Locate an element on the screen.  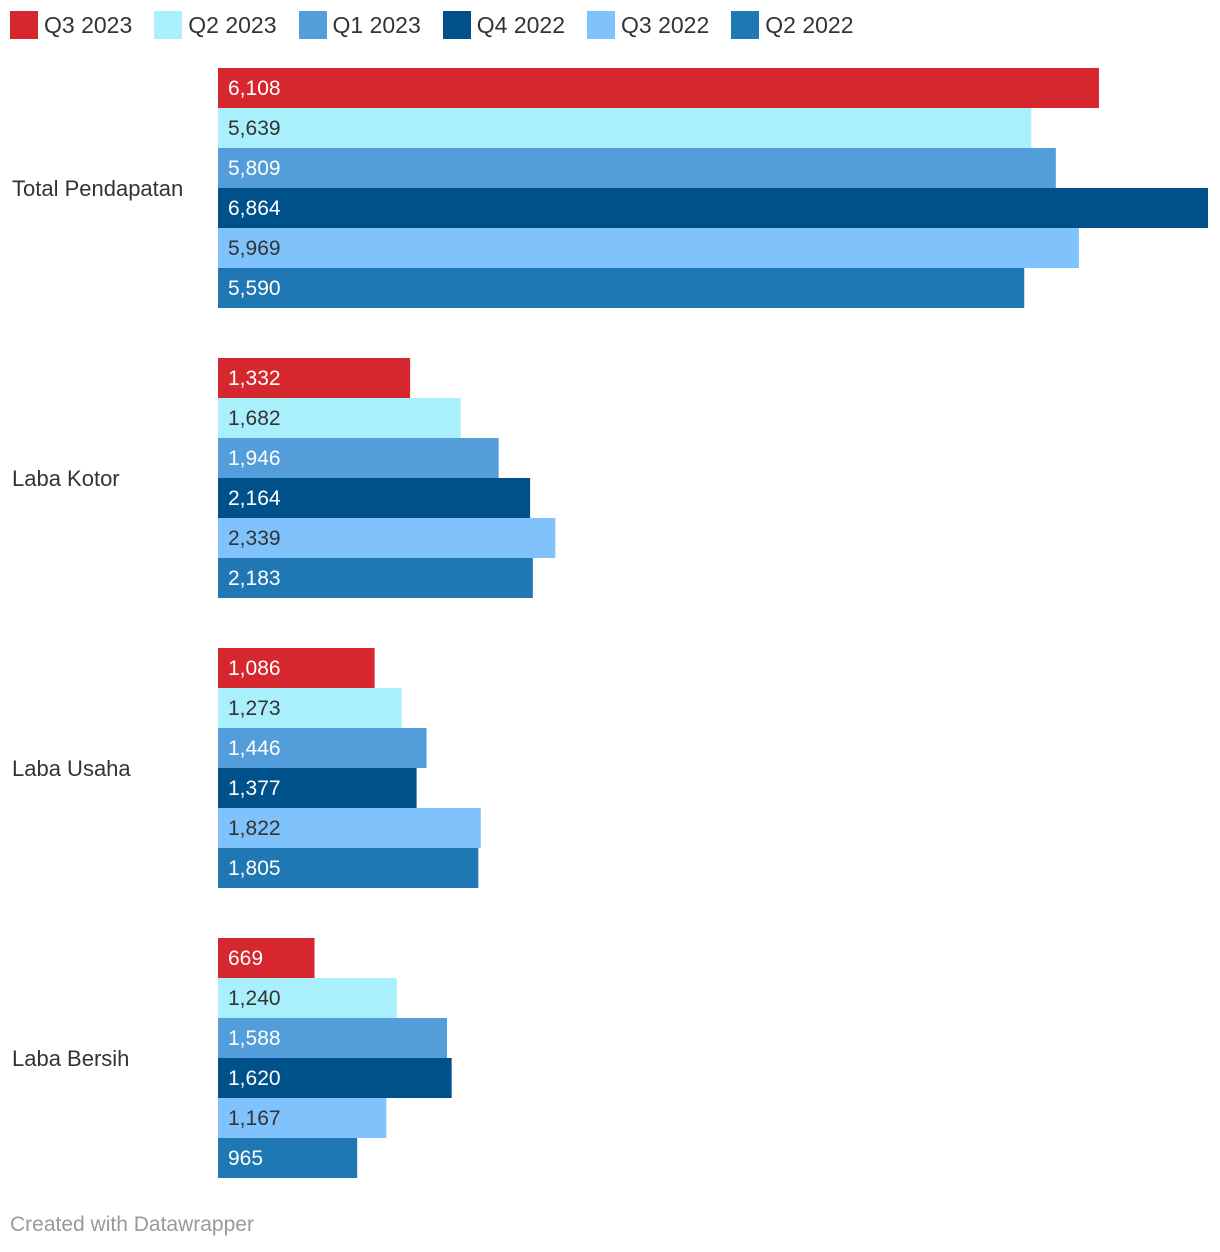
bar-value-label: 5,590 is located at coordinates (254, 288).